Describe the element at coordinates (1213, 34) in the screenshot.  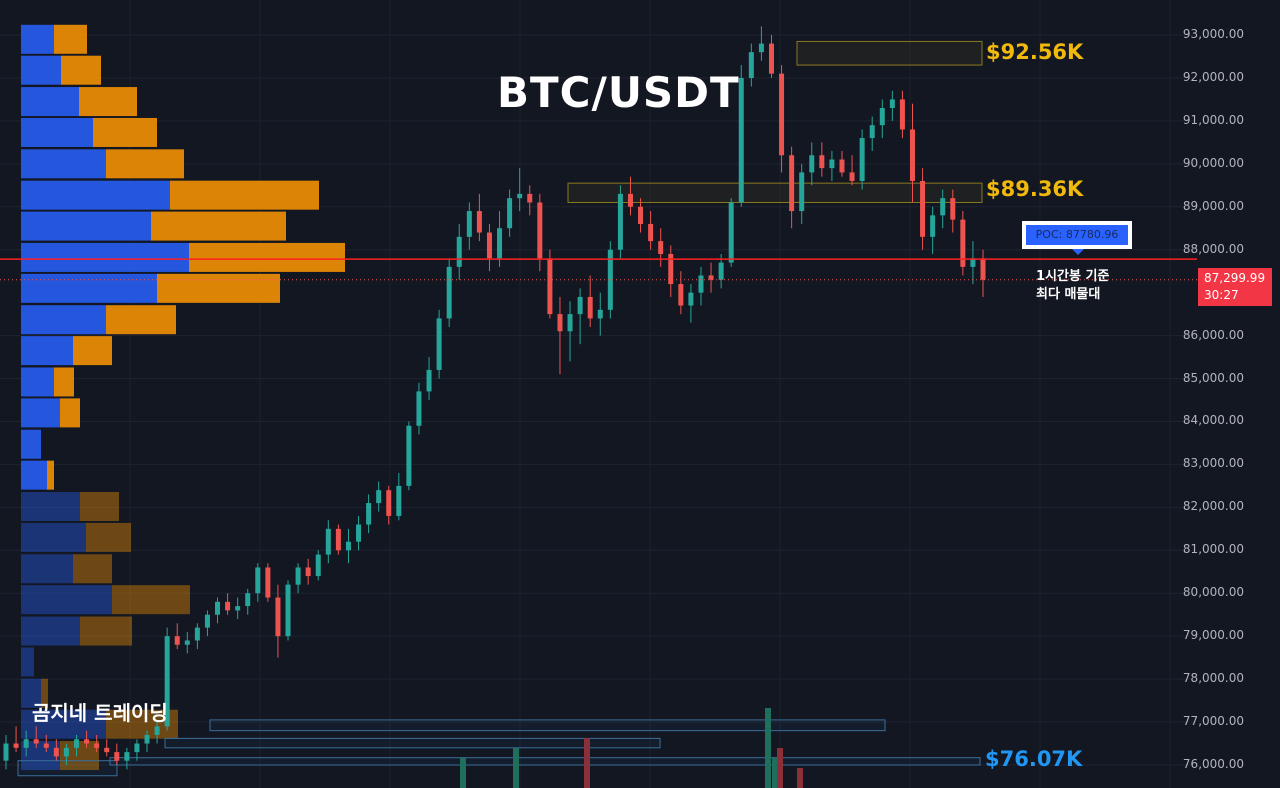
I see `price-axis-label: 93,000.00` at that location.